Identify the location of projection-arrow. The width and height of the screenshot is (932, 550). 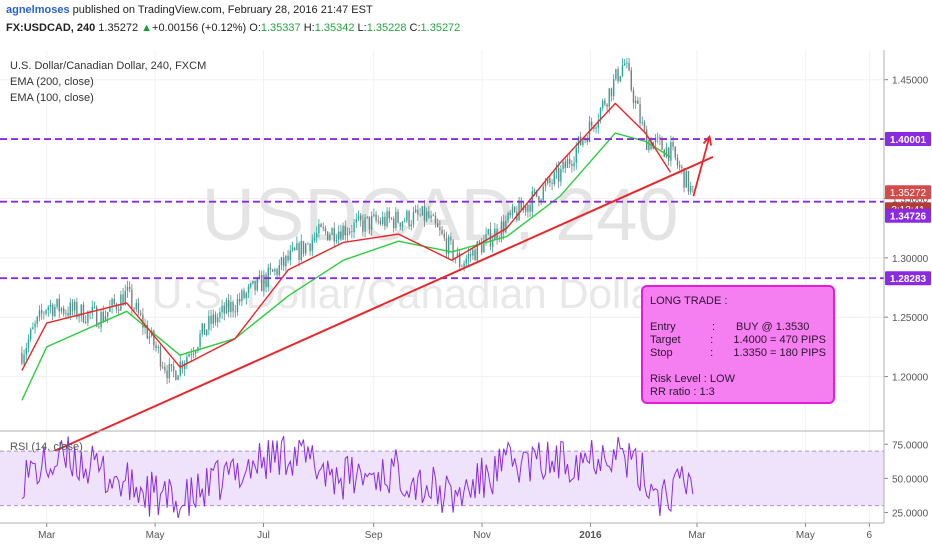
(702, 165).